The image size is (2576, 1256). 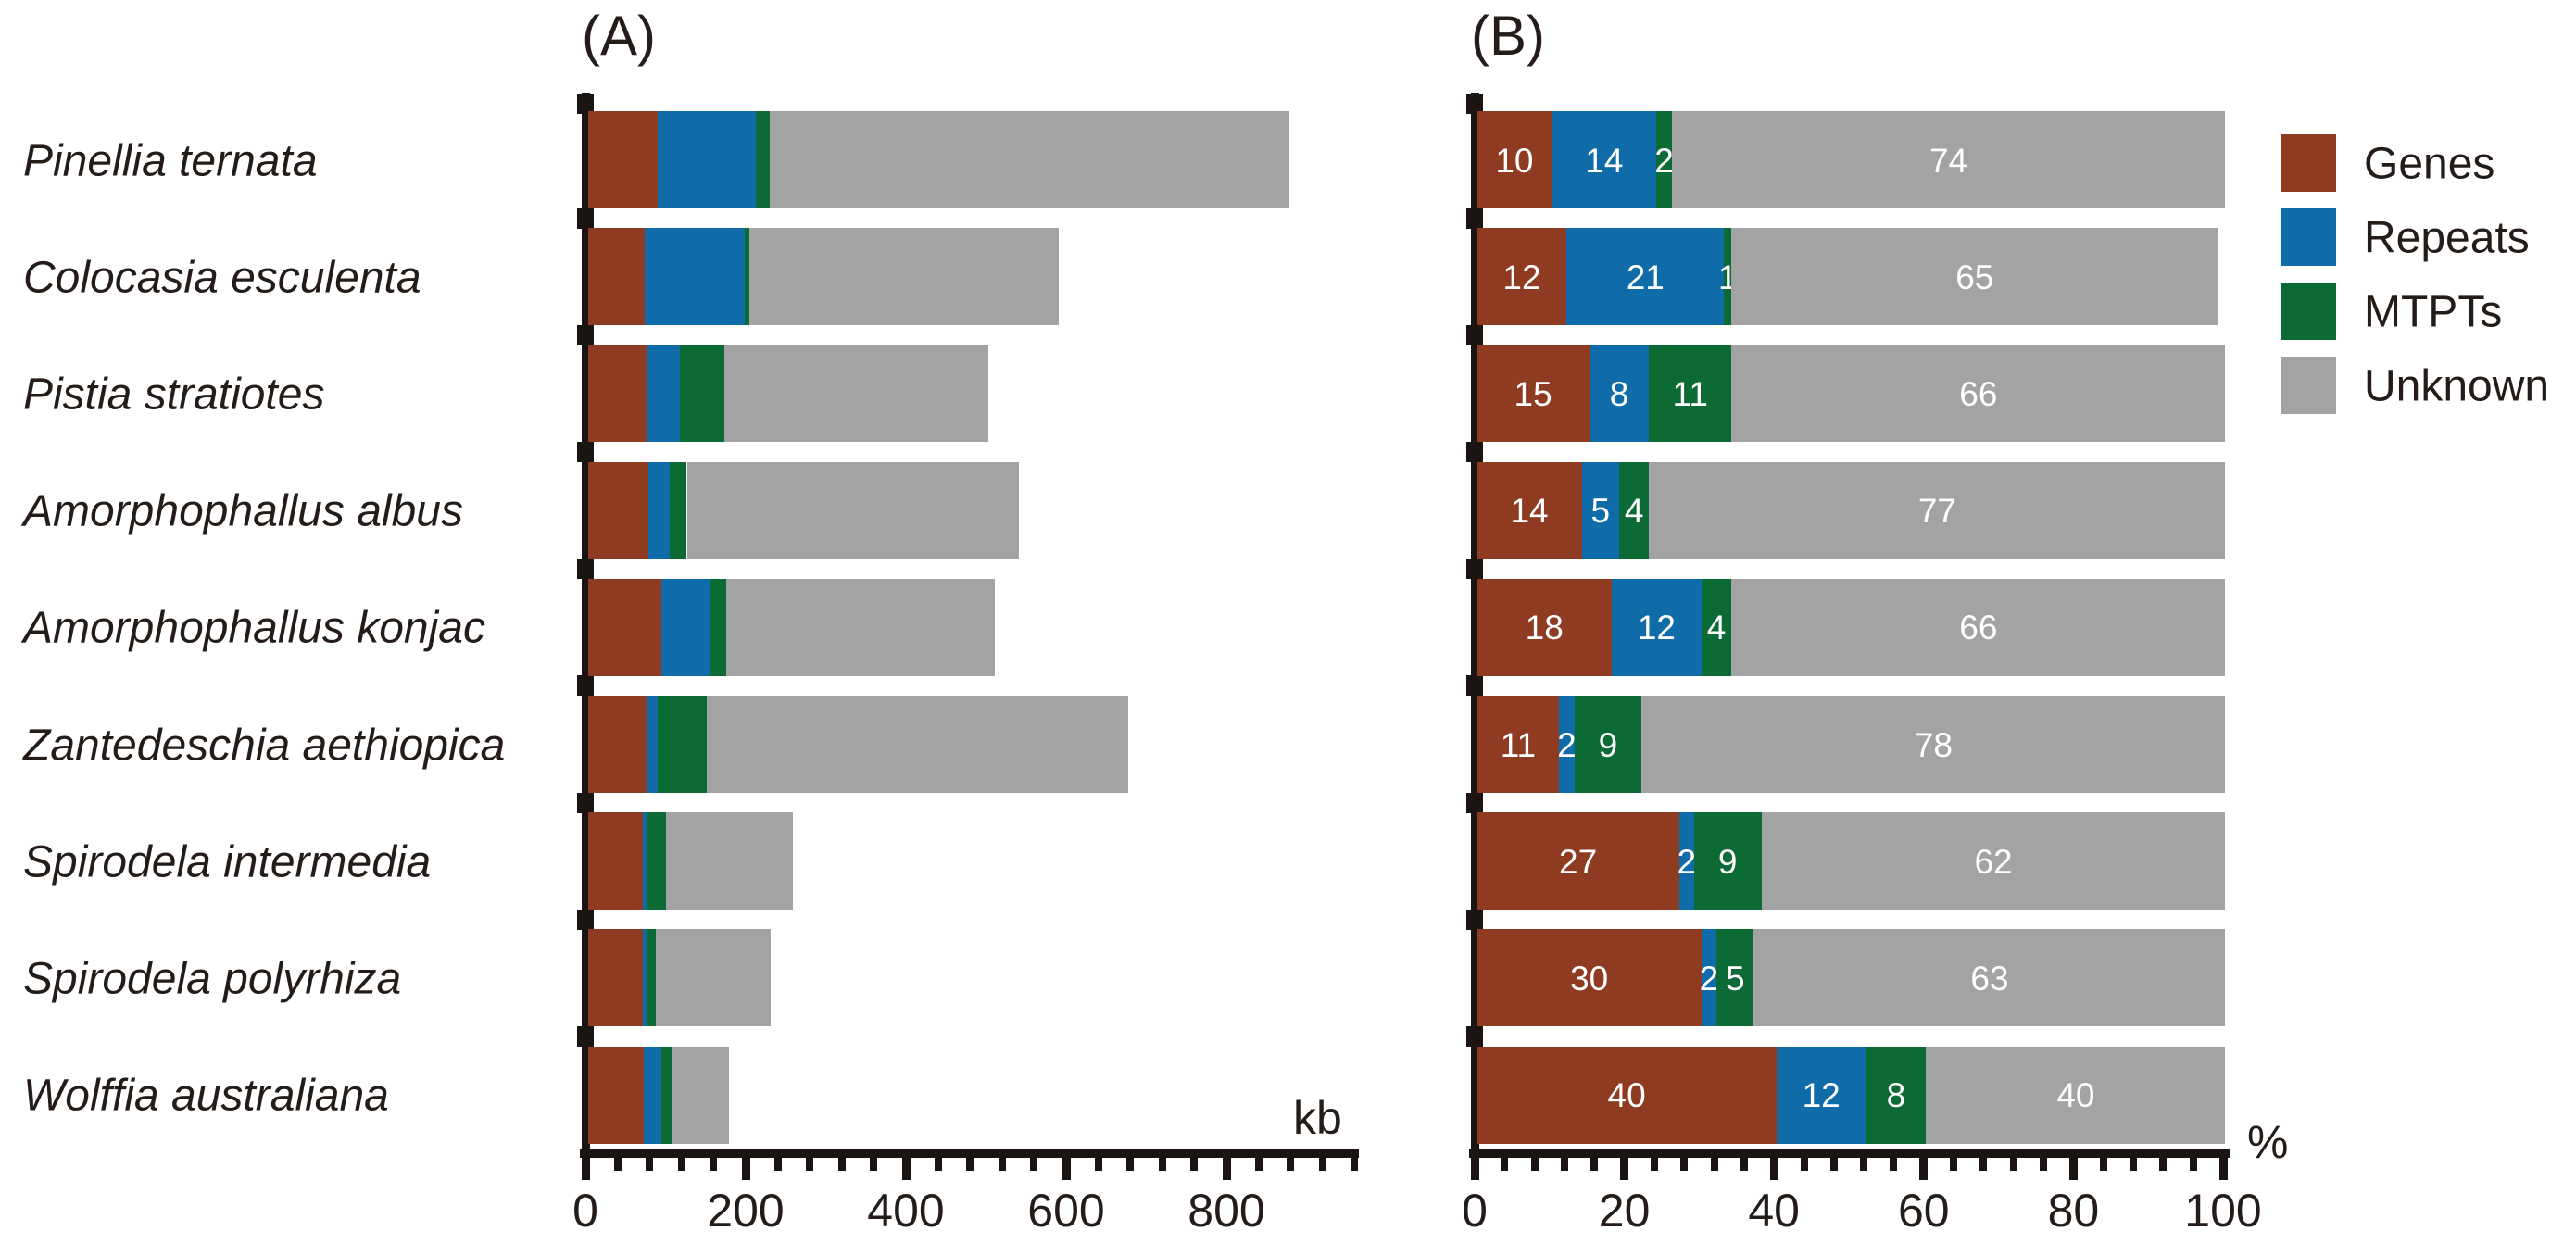 I want to click on segment-value-label: 18, so click(x=1544, y=628).